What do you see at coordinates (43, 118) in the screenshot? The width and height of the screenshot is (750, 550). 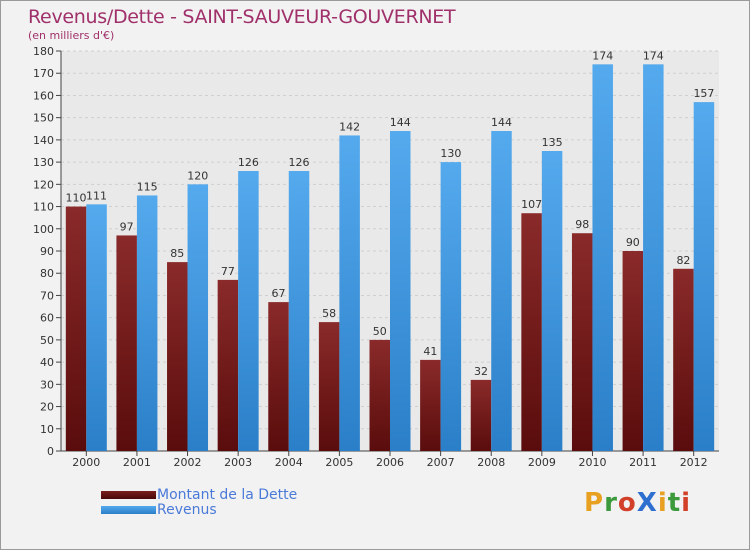 I see `y-tick-label: 150` at bounding box center [43, 118].